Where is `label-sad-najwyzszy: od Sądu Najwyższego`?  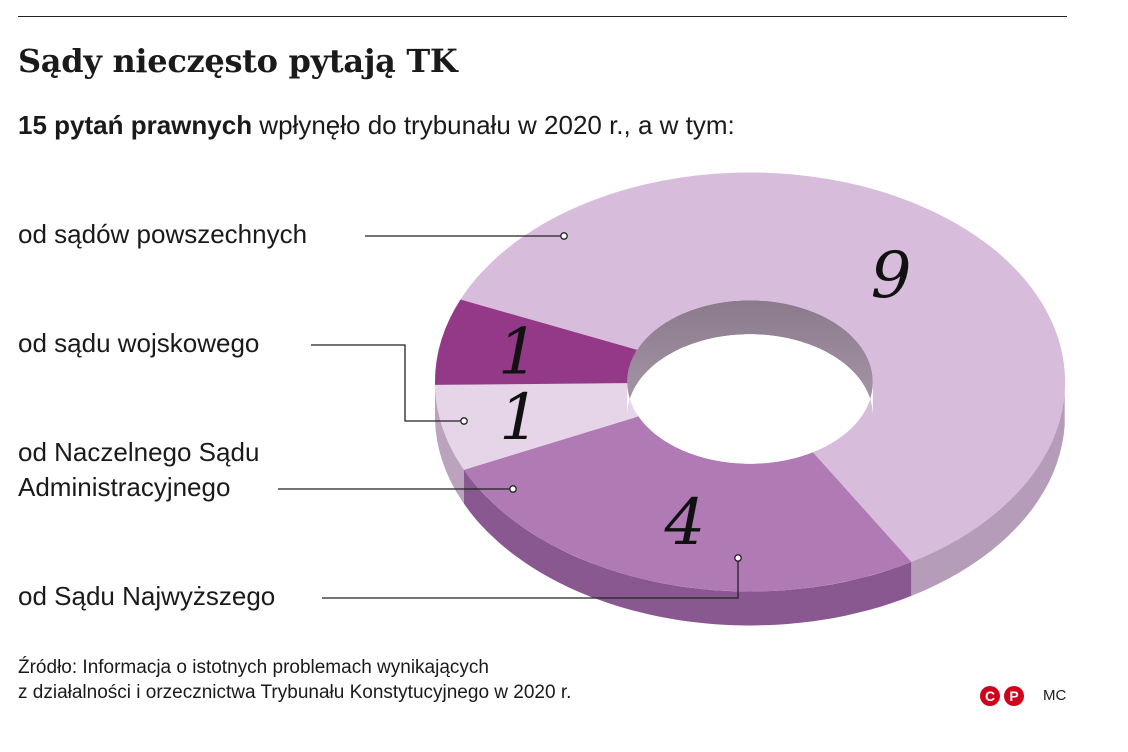 label-sad-najwyzszy: od Sądu Najwyższego is located at coordinates (147, 596).